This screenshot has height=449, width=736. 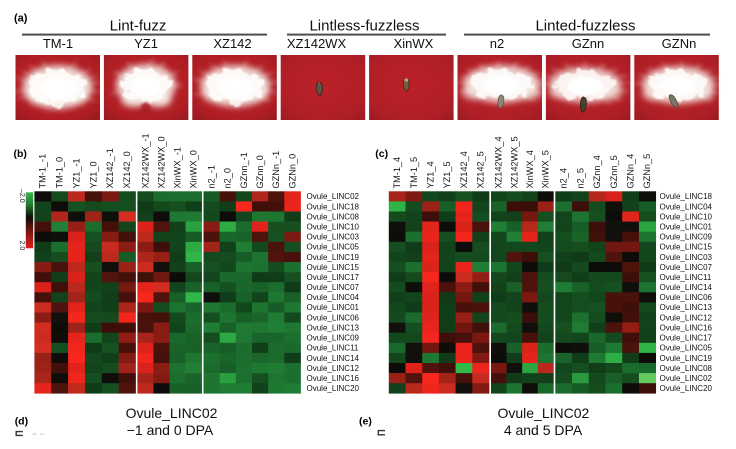 I want to click on svg-text: YZ1_4, so click(x=430, y=174).